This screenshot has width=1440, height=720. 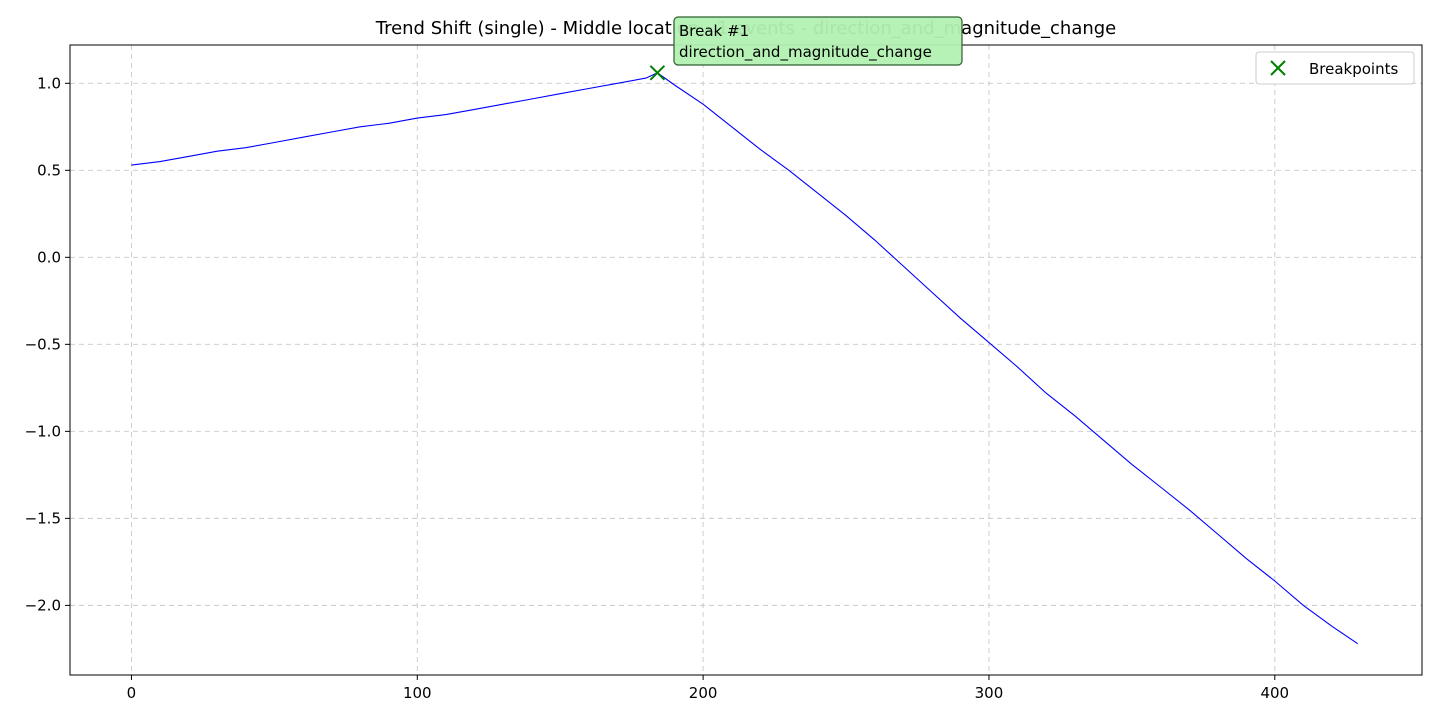 What do you see at coordinates (1353, 69) in the screenshot?
I see `legend-label: Breakpoints` at bounding box center [1353, 69].